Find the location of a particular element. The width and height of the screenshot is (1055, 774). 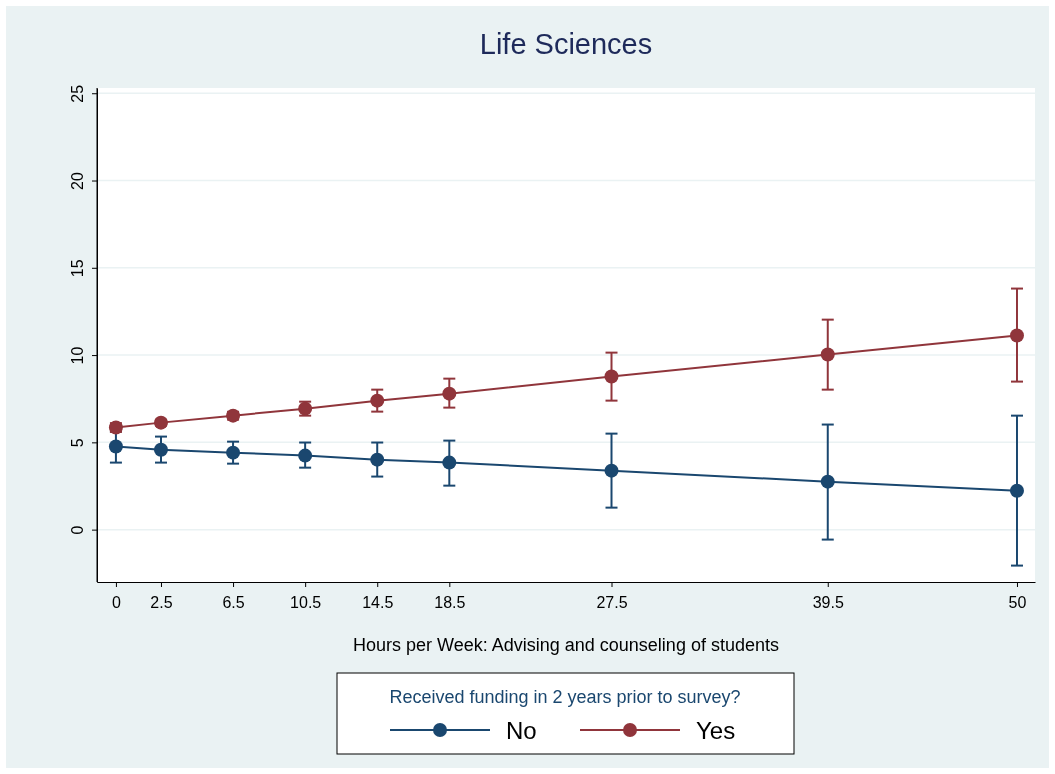

x-tick-label: 0 is located at coordinates (116, 602).